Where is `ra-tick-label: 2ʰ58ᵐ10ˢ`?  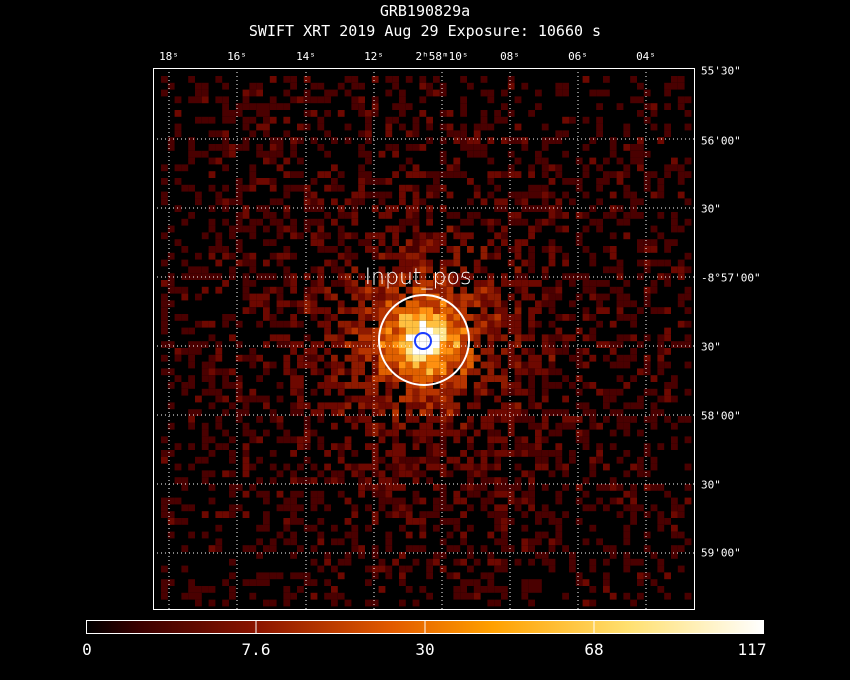
ra-tick-label: 2ʰ58ᵐ10ˢ is located at coordinates (442, 56).